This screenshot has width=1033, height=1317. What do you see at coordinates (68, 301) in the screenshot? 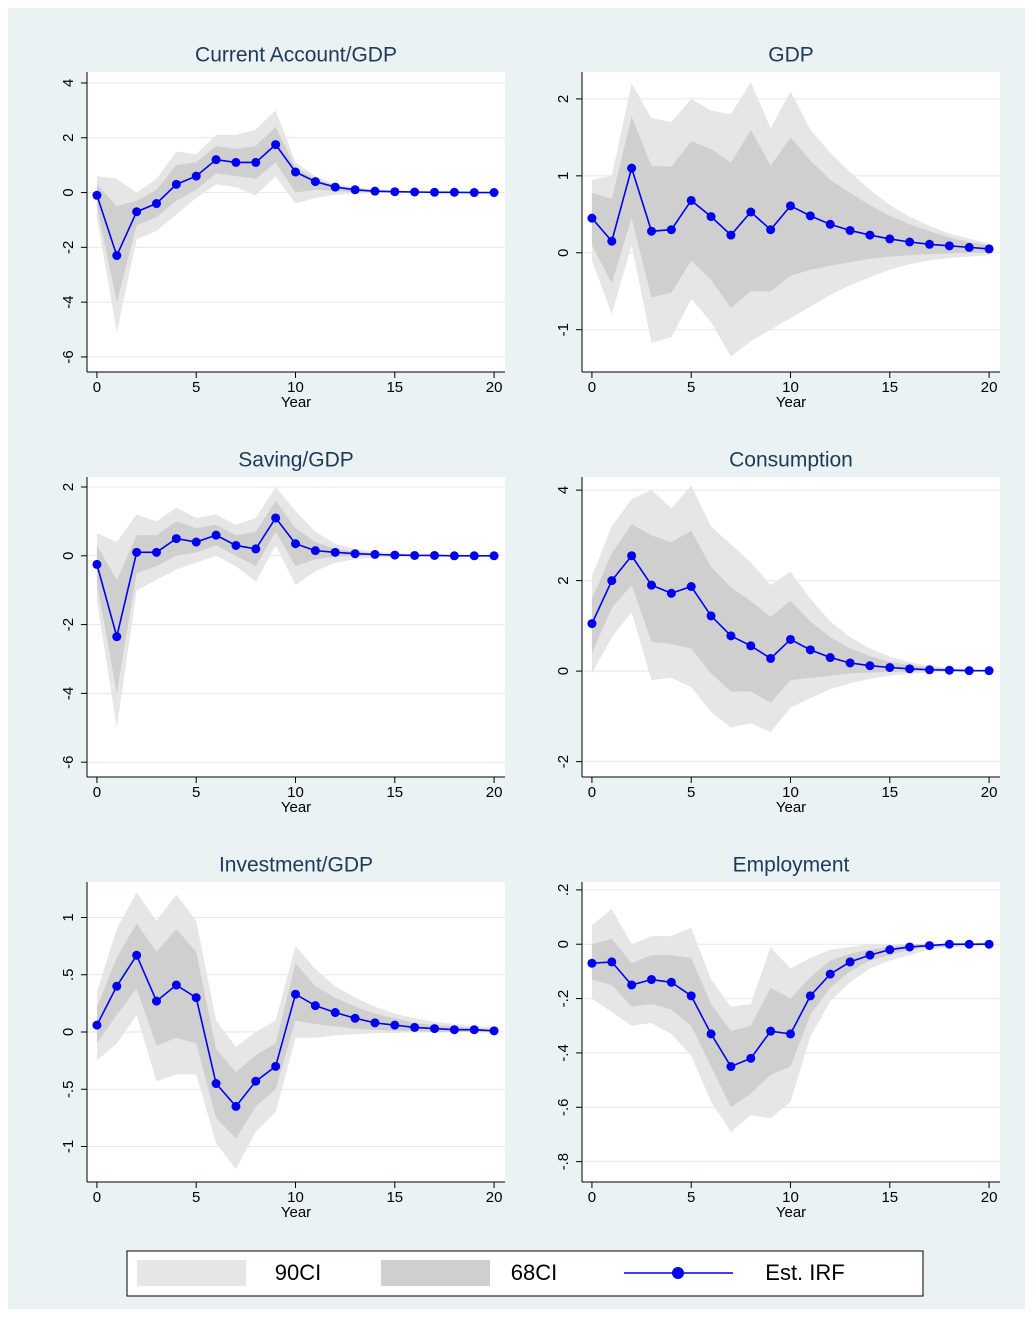
I see `y-tick-label: -4` at bounding box center [68, 301].